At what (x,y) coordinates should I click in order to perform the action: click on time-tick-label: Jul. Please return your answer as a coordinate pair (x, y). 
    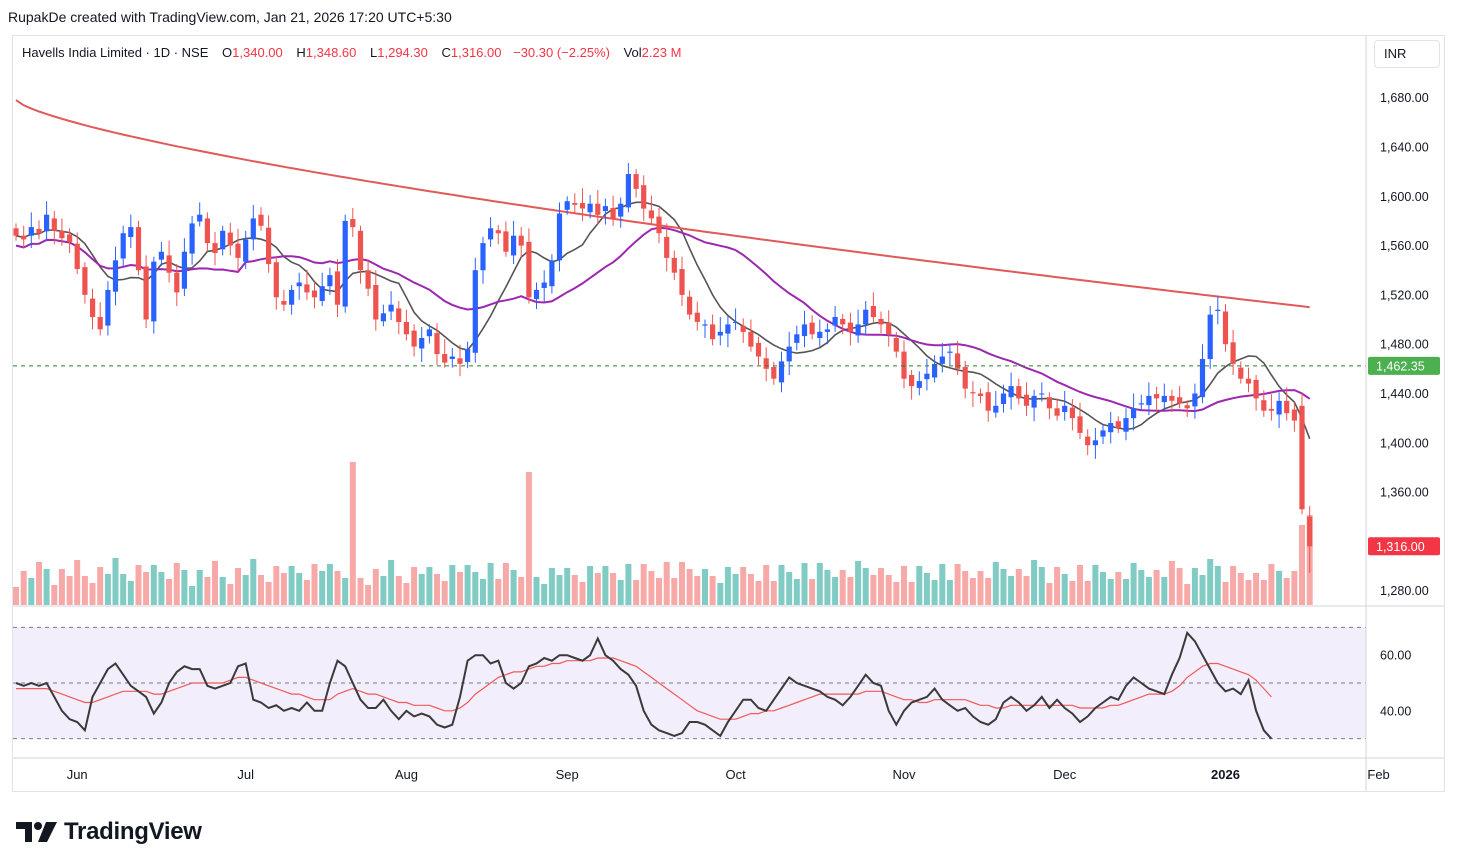
    Looking at the image, I should click on (245, 774).